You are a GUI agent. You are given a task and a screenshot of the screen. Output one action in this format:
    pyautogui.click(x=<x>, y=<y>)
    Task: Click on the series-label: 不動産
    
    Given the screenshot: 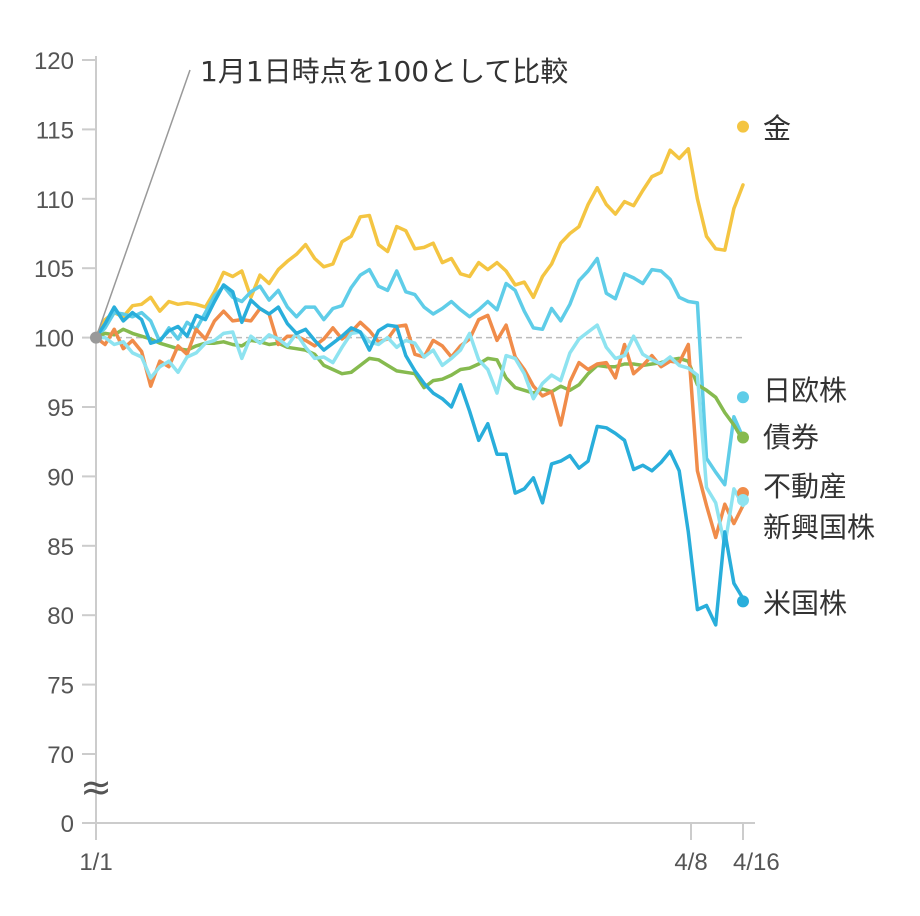 What is the action you would take?
    pyautogui.click(x=805, y=486)
    